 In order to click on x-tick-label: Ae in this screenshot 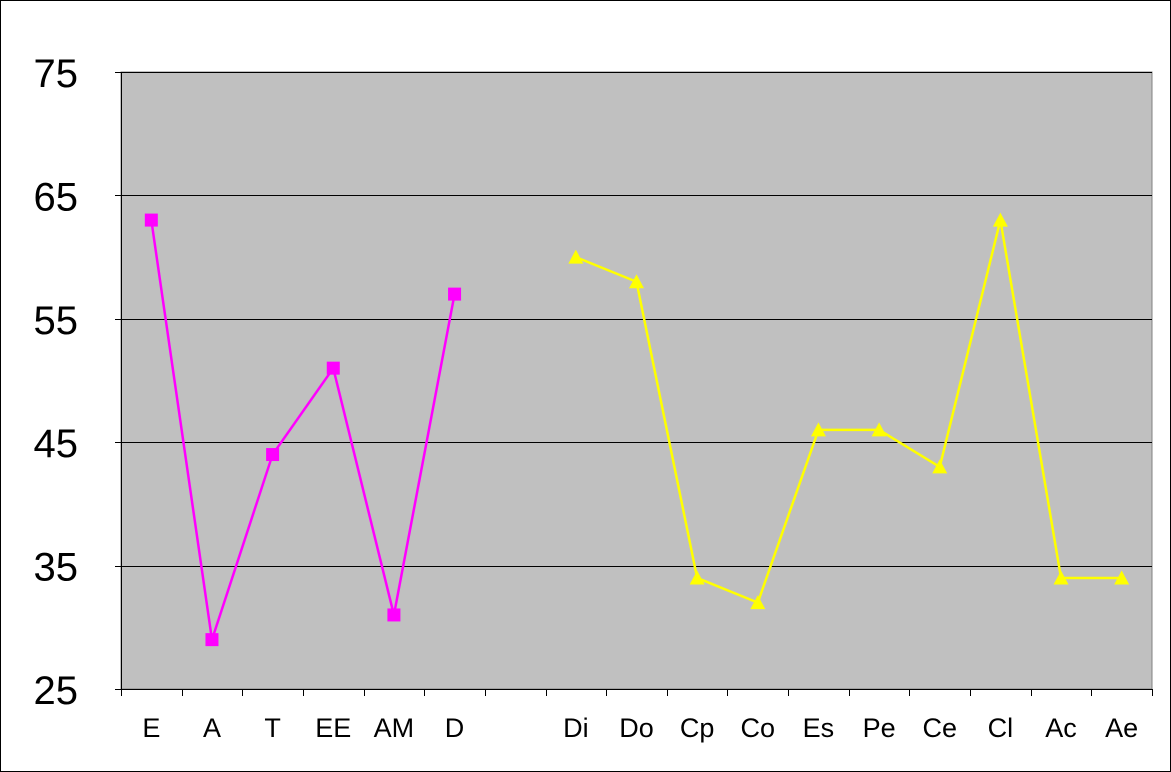, I will do `click(1121, 728)`.